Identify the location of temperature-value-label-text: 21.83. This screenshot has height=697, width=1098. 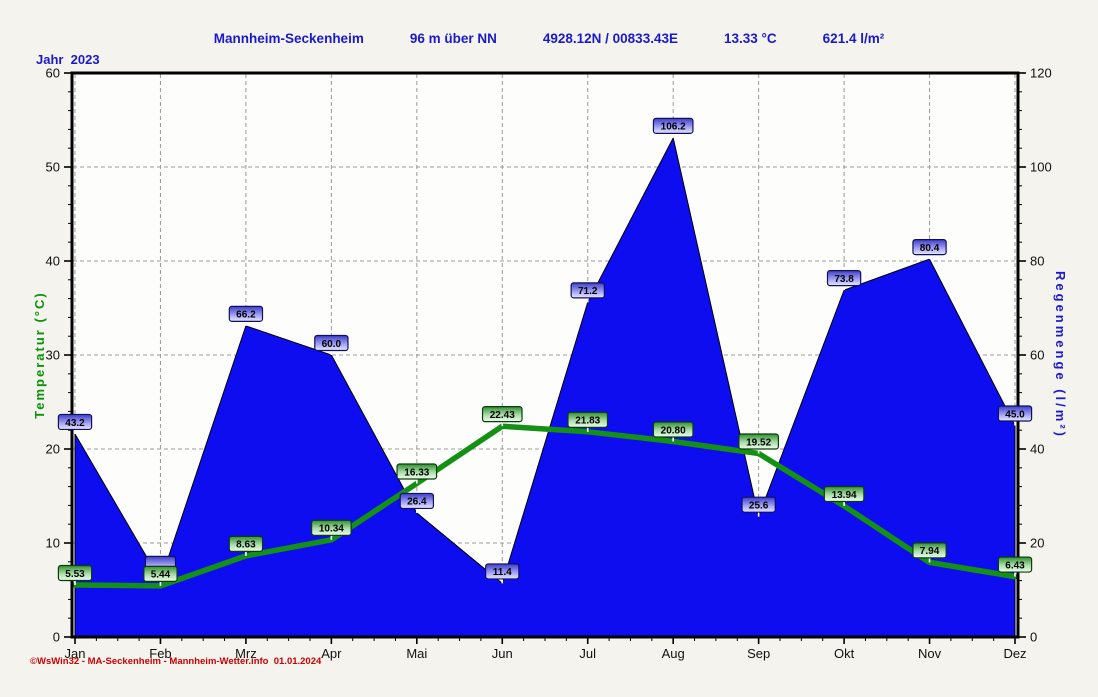
(587, 421).